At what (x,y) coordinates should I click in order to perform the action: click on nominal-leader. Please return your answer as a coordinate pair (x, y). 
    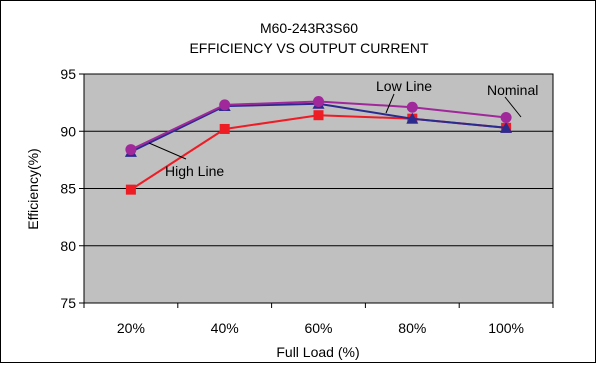
    Looking at the image, I should click on (513, 107).